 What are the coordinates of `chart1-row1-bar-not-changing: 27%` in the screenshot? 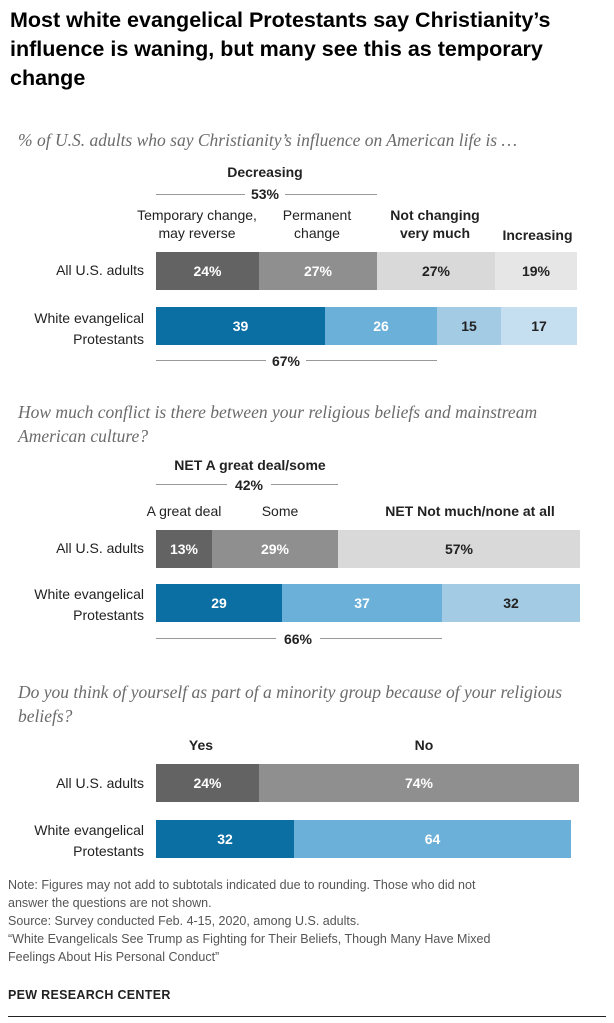 It's located at (436, 271).